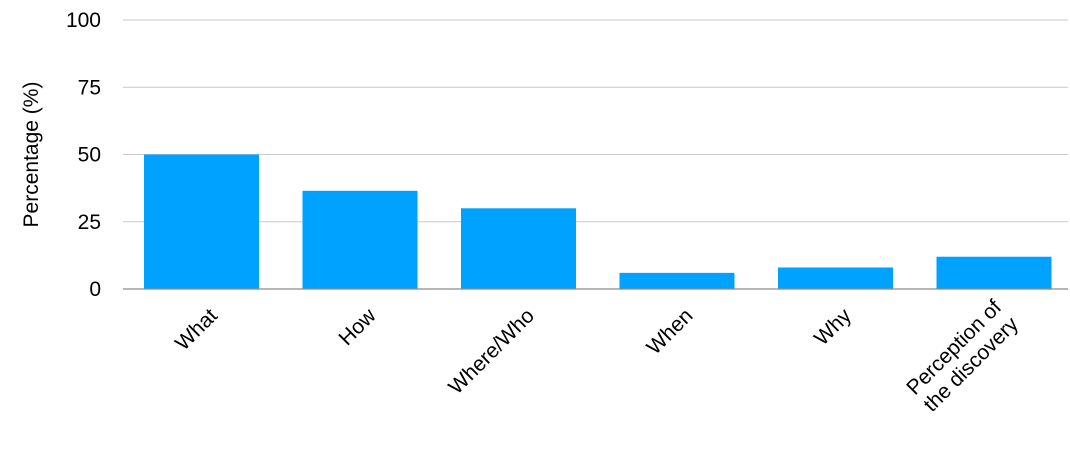 This screenshot has width=1070, height=461. Describe the element at coordinates (89, 87) in the screenshot. I see `y-tick-label: 75` at that location.